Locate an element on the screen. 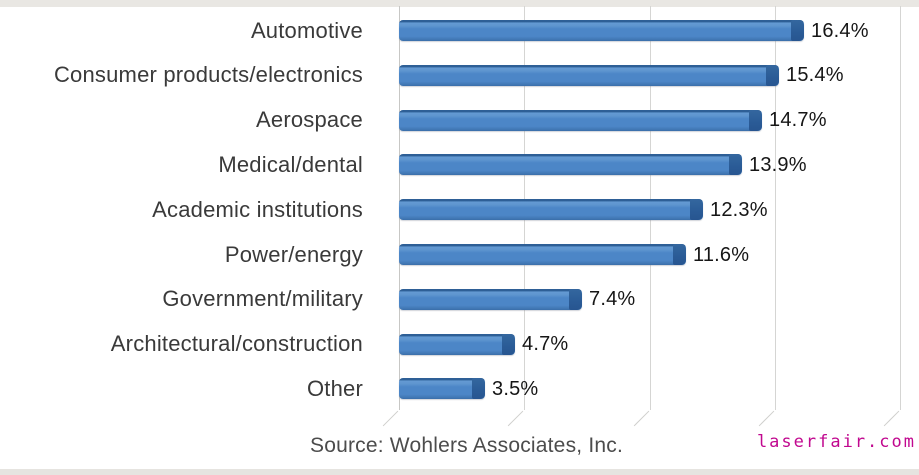 The width and height of the screenshot is (919, 475). category-label: Power/energy is located at coordinates (293, 254).